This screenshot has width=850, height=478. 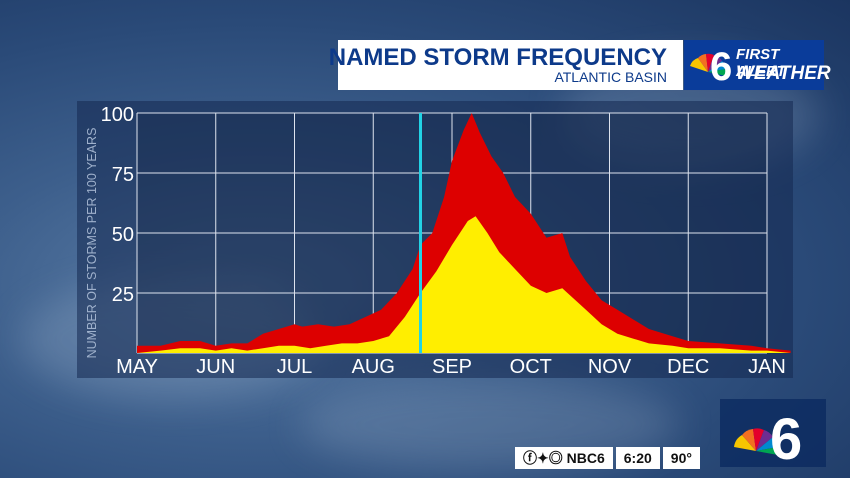 What do you see at coordinates (530, 458) in the screenshot?
I see `facebook-icon: ⓕ` at bounding box center [530, 458].